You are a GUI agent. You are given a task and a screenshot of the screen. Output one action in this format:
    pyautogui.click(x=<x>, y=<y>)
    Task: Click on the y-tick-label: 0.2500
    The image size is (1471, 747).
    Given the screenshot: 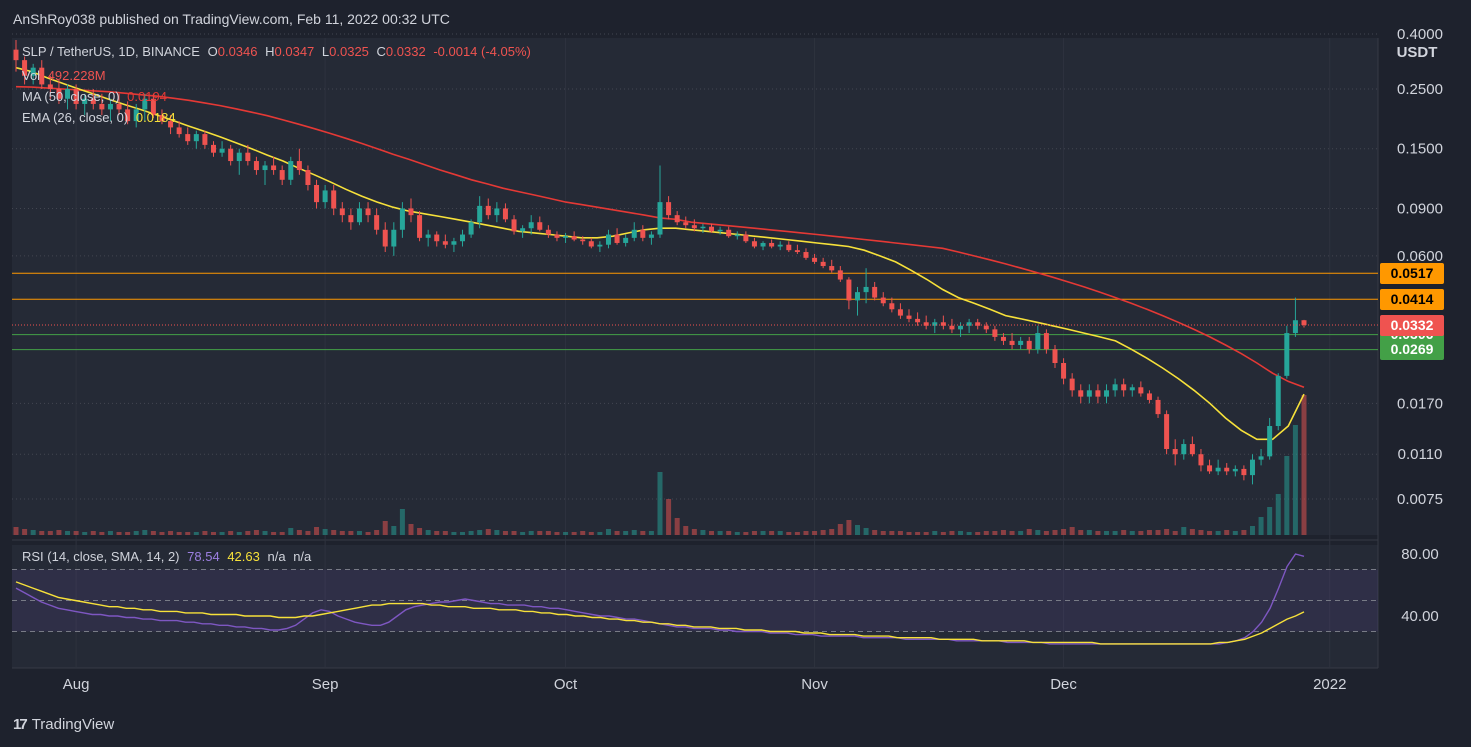 What is the action you would take?
    pyautogui.click(x=1420, y=89)
    